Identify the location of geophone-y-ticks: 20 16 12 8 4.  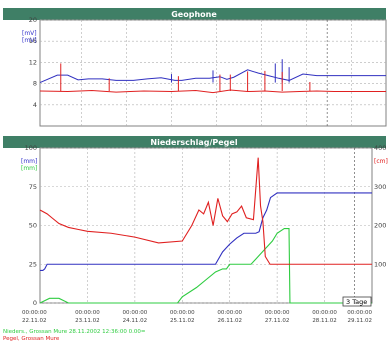
(33, 62).